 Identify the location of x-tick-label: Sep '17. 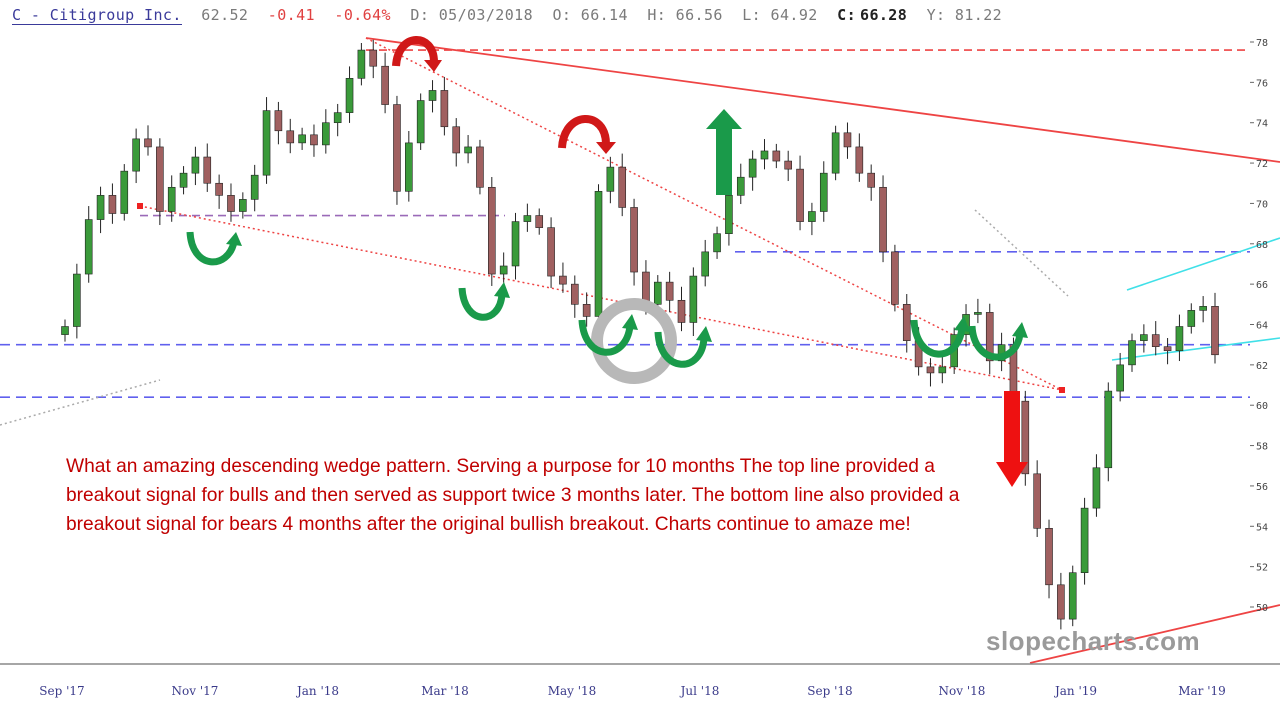
(61, 691).